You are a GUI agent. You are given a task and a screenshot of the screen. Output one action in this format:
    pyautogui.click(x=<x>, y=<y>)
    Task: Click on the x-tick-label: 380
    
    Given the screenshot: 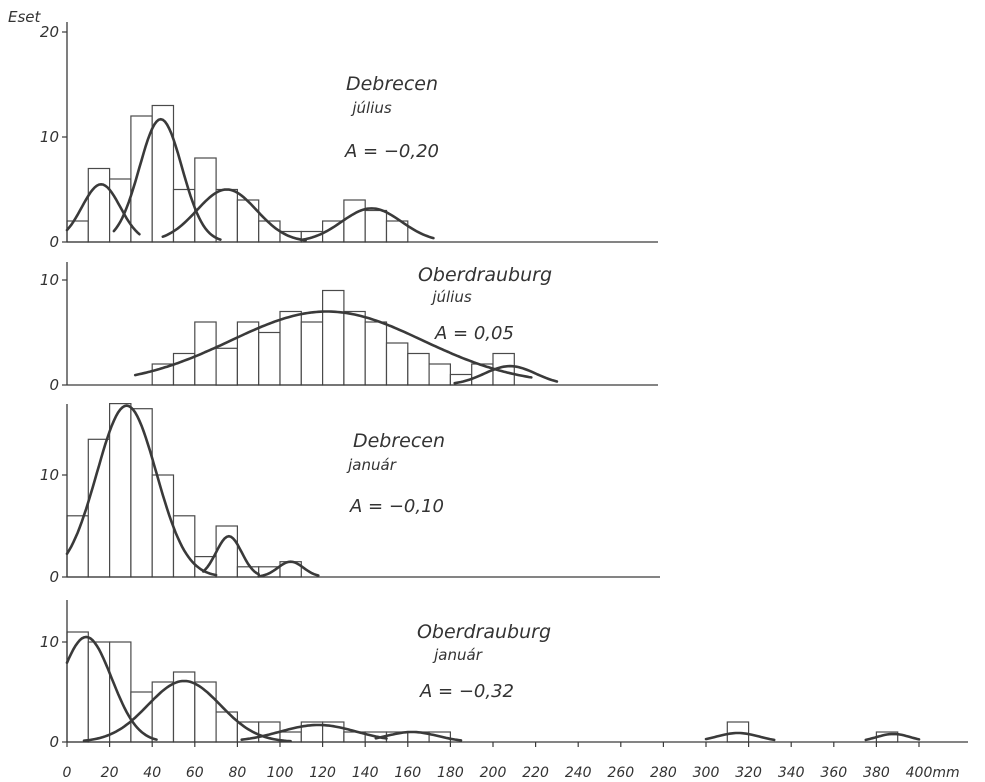 What is the action you would take?
    pyautogui.click(x=876, y=773)
    